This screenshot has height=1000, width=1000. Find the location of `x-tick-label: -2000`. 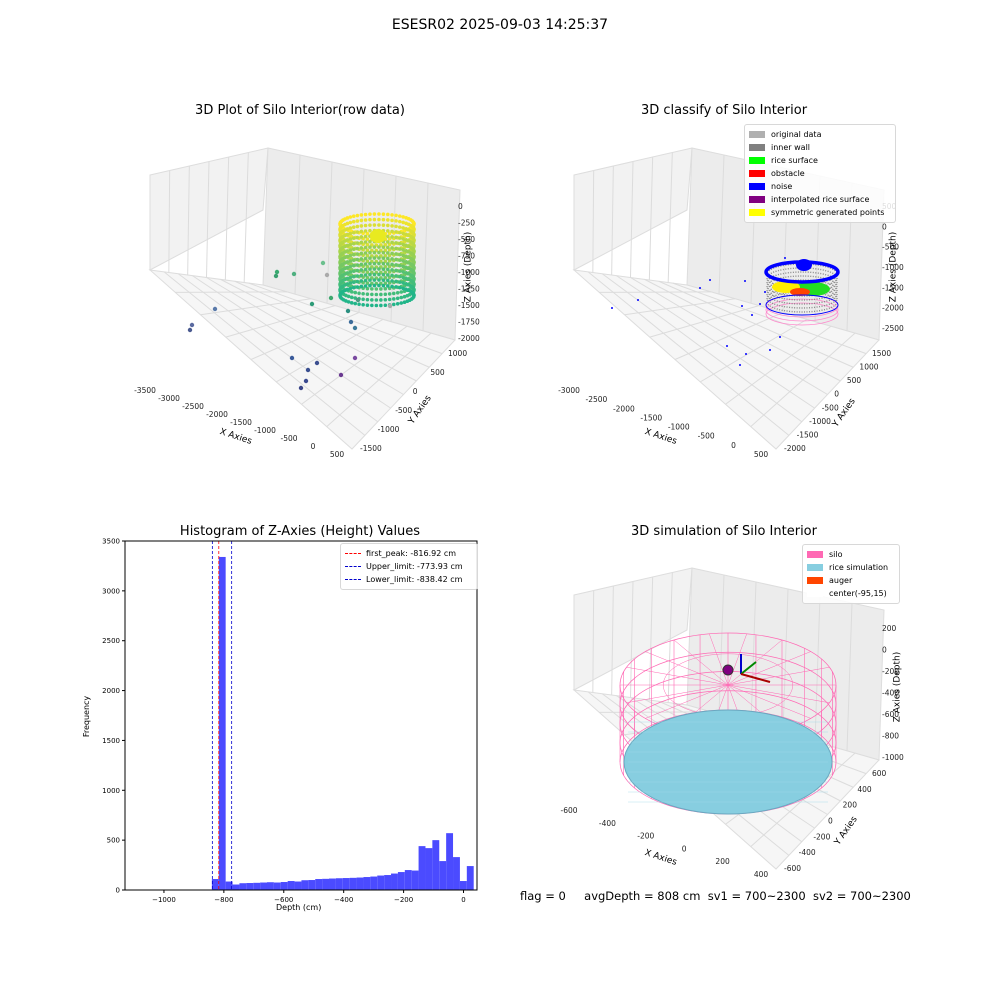

x-tick-label: -2000 is located at coordinates (217, 414).